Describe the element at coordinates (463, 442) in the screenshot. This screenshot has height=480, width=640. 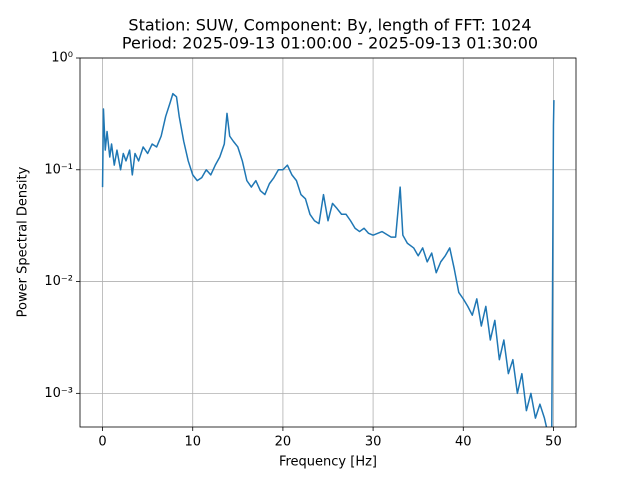
I see `x-tick-label: 40` at that location.